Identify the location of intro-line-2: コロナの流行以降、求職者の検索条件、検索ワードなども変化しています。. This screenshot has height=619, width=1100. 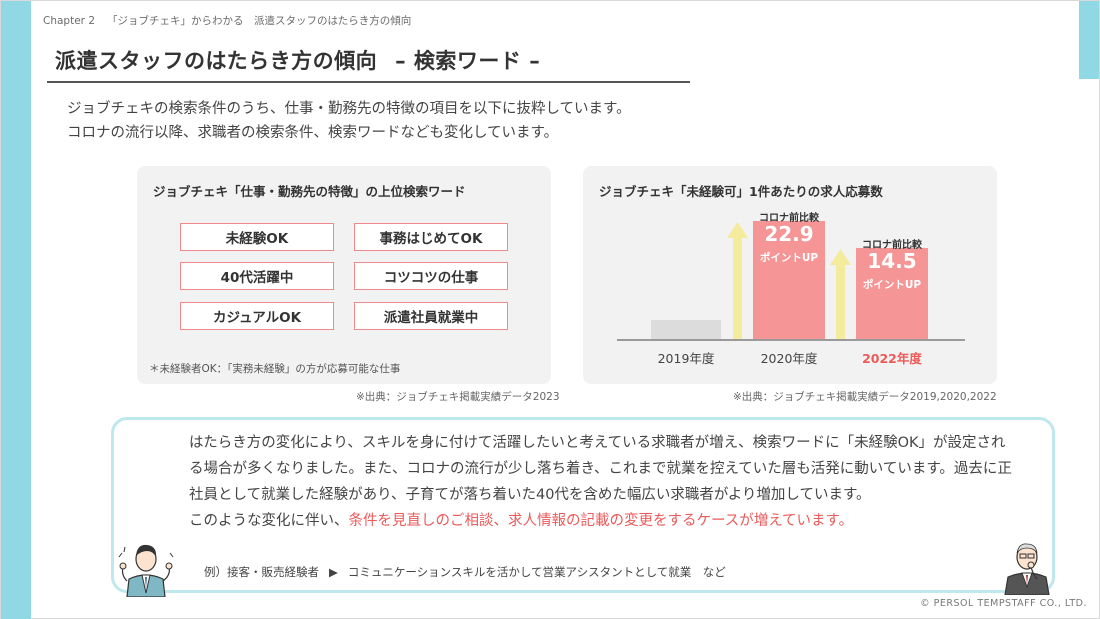
(313, 133).